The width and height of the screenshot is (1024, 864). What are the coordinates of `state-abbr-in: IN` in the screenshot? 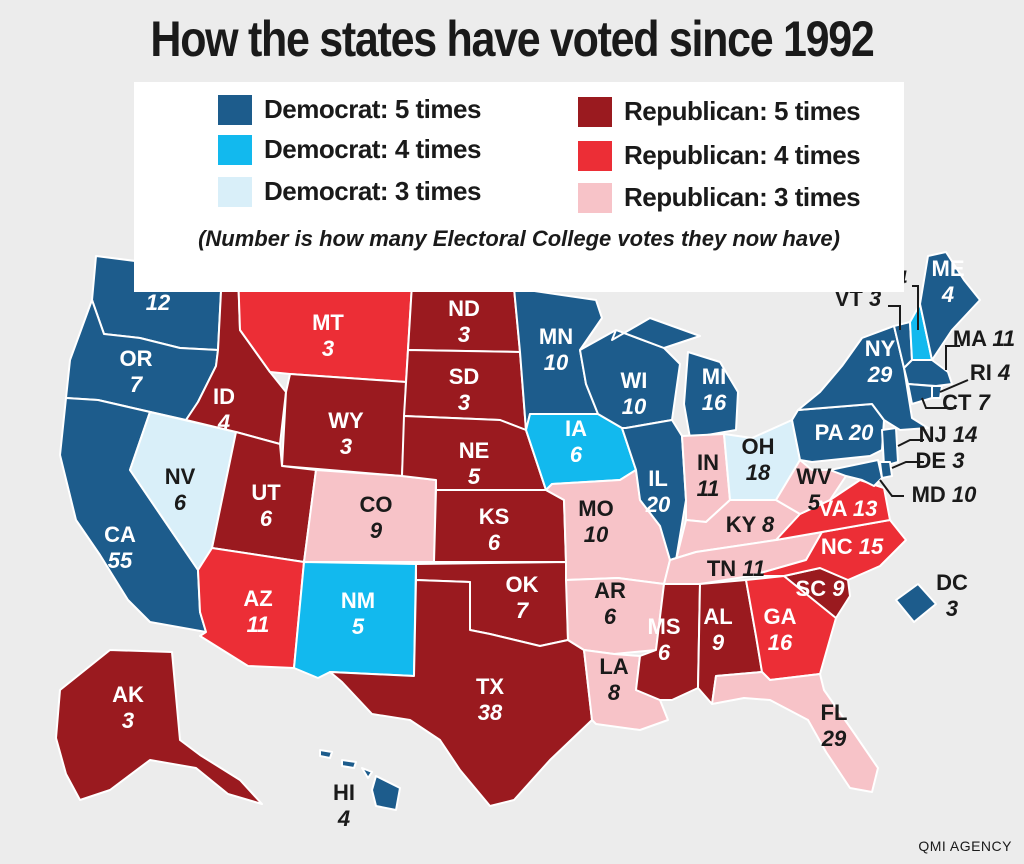 It's located at (708, 462).